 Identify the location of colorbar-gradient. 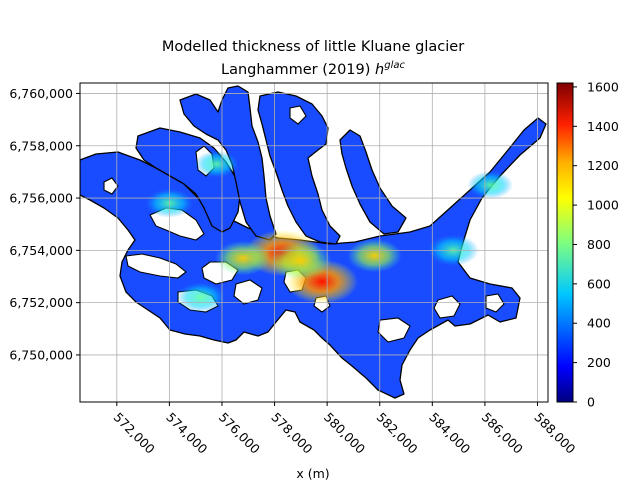
(565, 242).